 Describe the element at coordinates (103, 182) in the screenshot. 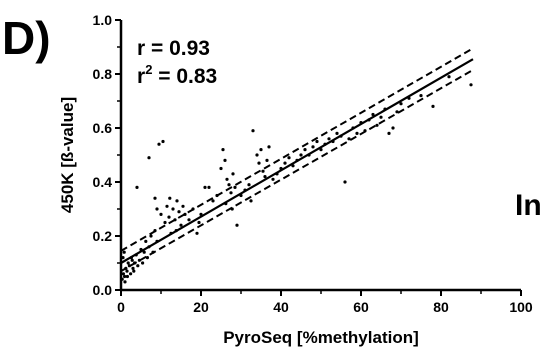

I see `y-tick-label: 0.4` at that location.